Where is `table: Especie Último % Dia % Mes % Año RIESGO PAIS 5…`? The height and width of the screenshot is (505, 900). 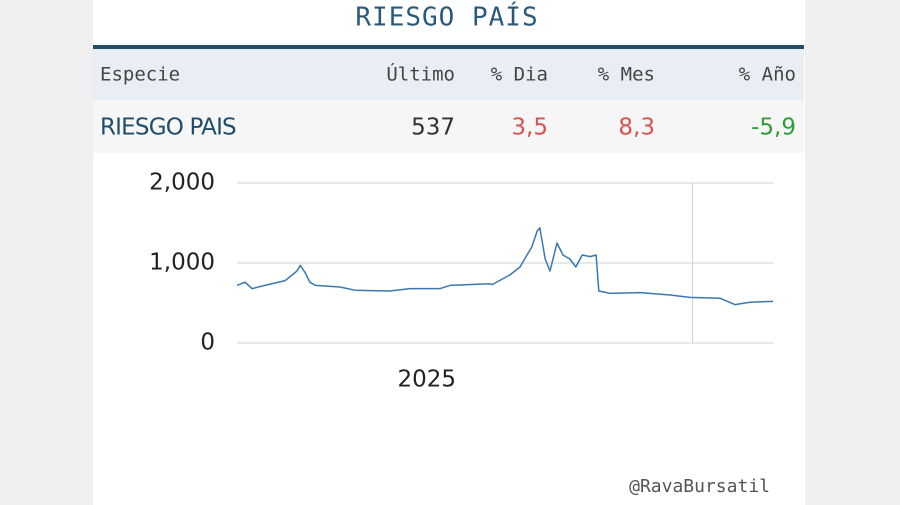
table: Especie Último % Dia % Mes % Año RIESGO PAIS 5… is located at coordinates (448, 101).